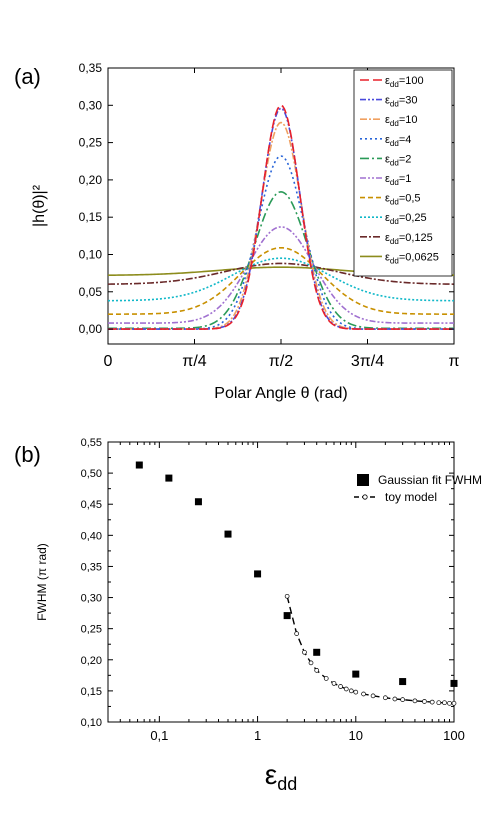 This screenshot has height=828, width=500. I want to click on panel-a-legend-entry: εdd=10, so click(401, 121).